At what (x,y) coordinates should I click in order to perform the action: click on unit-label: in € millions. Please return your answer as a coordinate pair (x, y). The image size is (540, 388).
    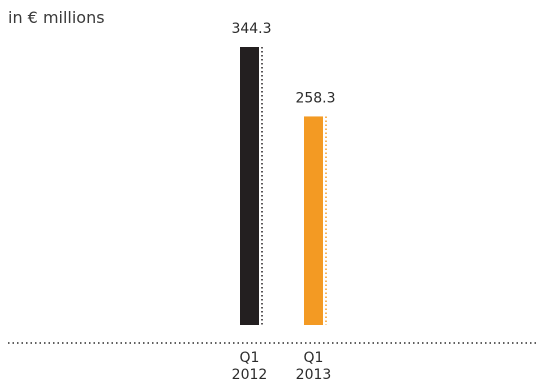
    Looking at the image, I should click on (56, 17).